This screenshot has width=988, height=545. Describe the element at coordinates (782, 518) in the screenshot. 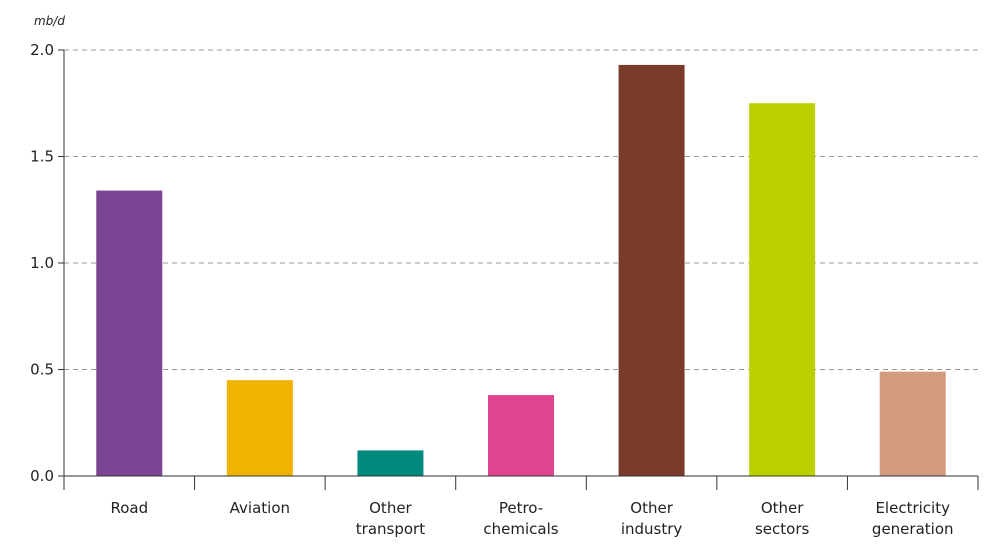

I see `x-tick-label: Other sectors` at that location.